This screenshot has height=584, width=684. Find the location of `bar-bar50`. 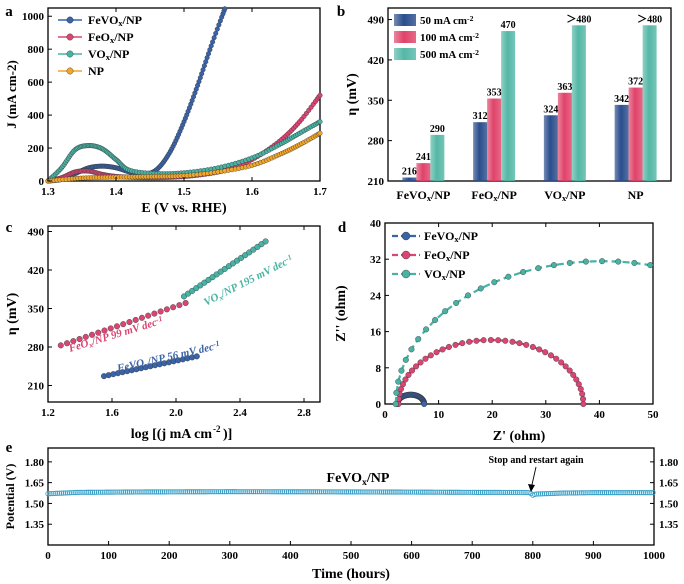

bar-bar50 is located at coordinates (550, 148).